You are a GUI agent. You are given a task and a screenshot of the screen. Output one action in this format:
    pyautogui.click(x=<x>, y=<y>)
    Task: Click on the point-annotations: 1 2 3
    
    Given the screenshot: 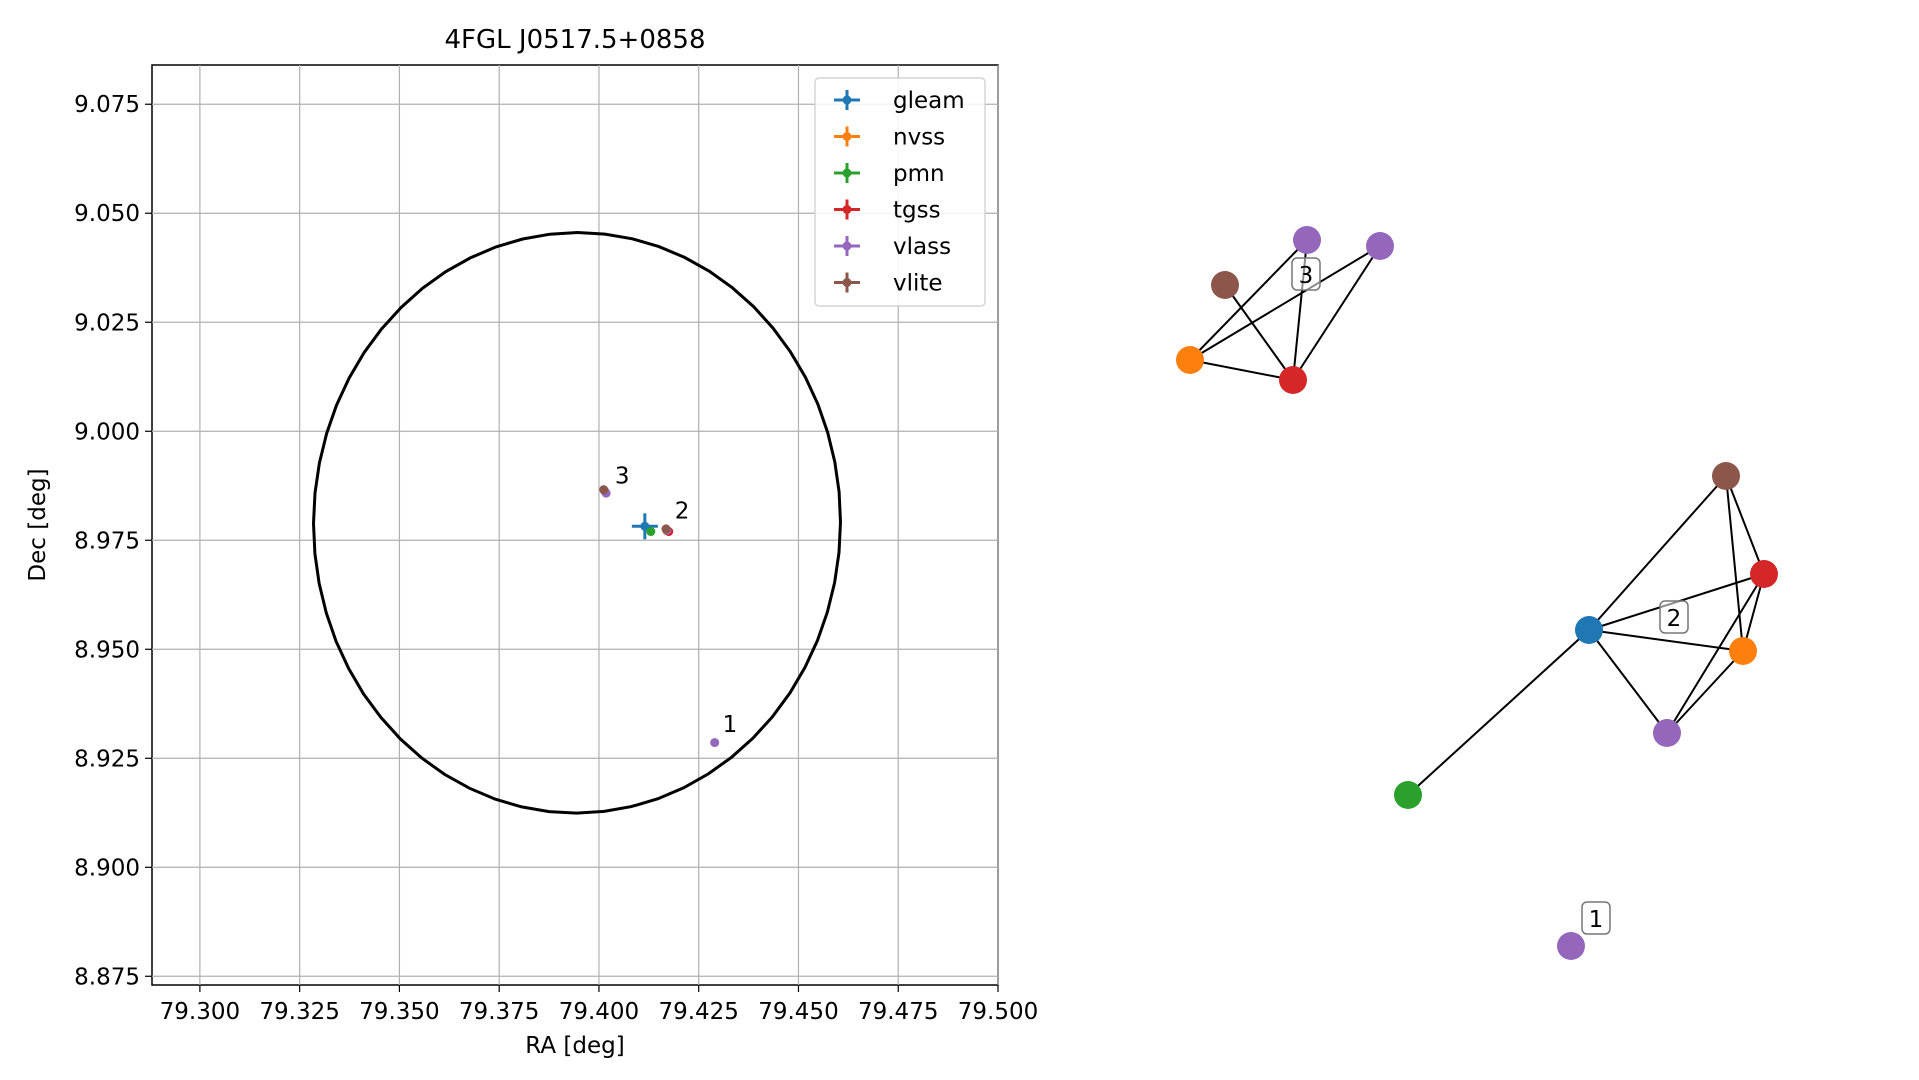 What is the action you would take?
    pyautogui.click(x=676, y=601)
    